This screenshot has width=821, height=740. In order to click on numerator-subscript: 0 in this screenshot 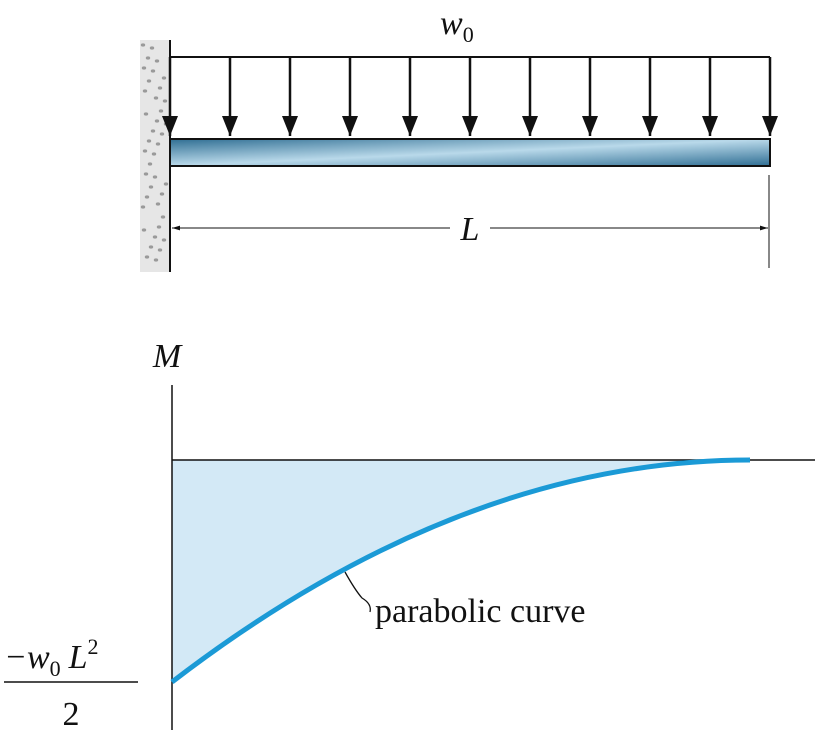, I will do `click(55, 668)`.